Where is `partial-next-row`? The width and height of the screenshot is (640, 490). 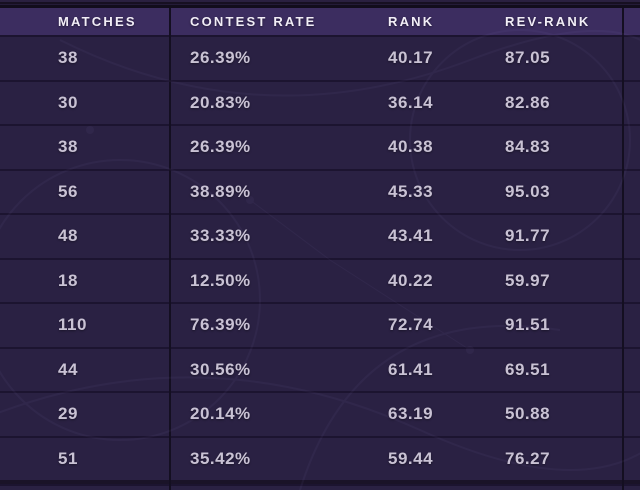
partial-next-row is located at coordinates (320, 487).